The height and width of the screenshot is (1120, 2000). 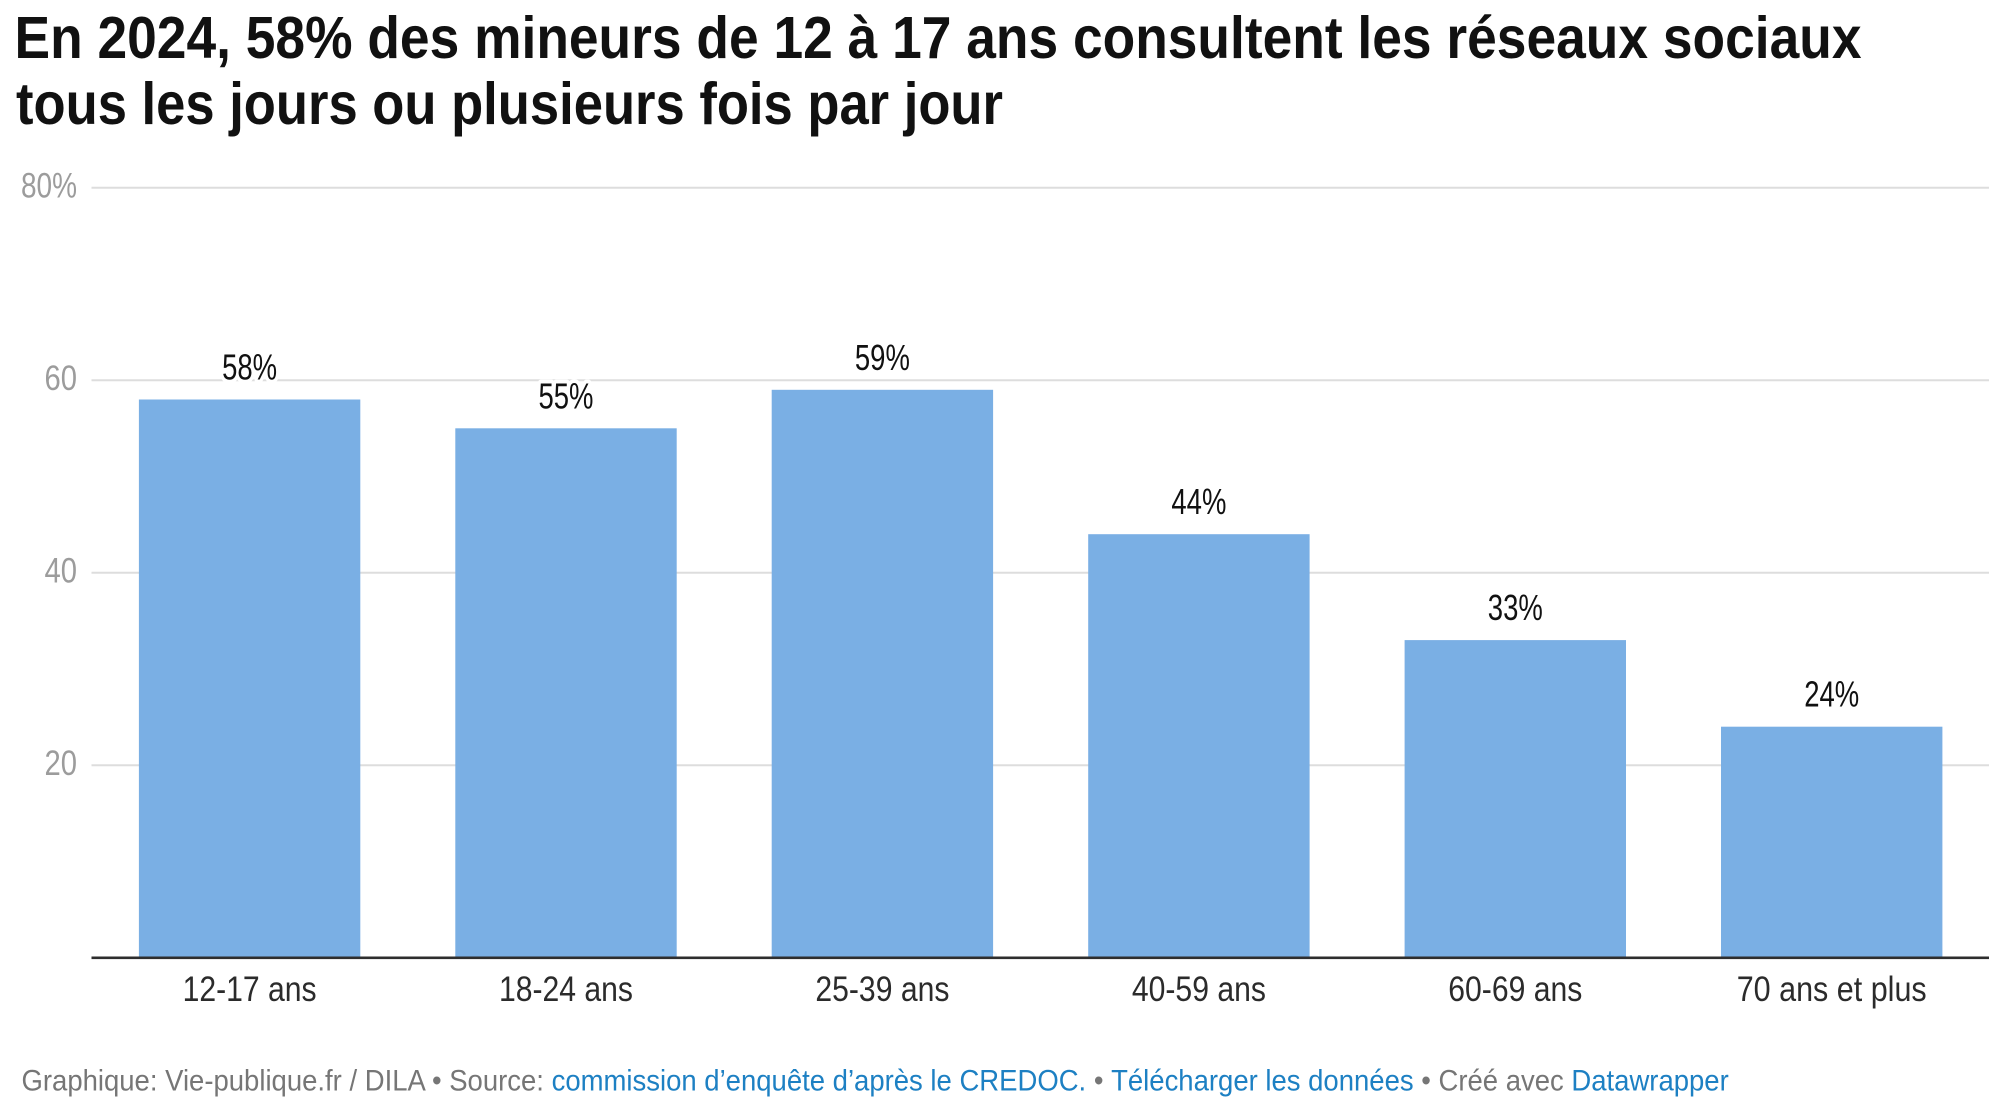 What do you see at coordinates (61, 571) in the screenshot?
I see `svg-text: 40` at bounding box center [61, 571].